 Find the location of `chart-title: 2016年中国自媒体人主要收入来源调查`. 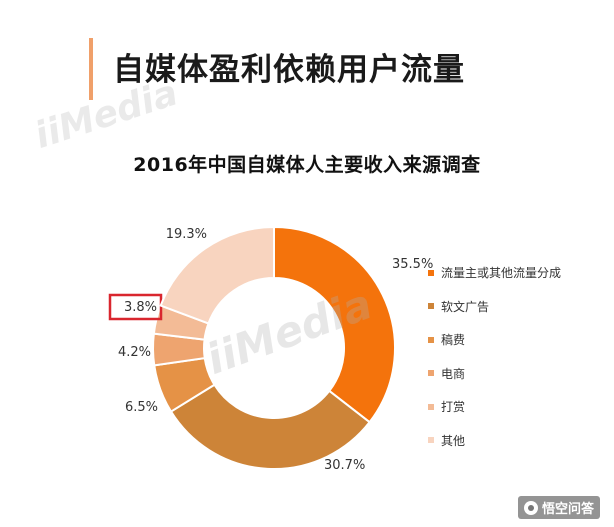

chart-title: 2016年中国自媒体人主要收入来源调查 is located at coordinates (307, 165).